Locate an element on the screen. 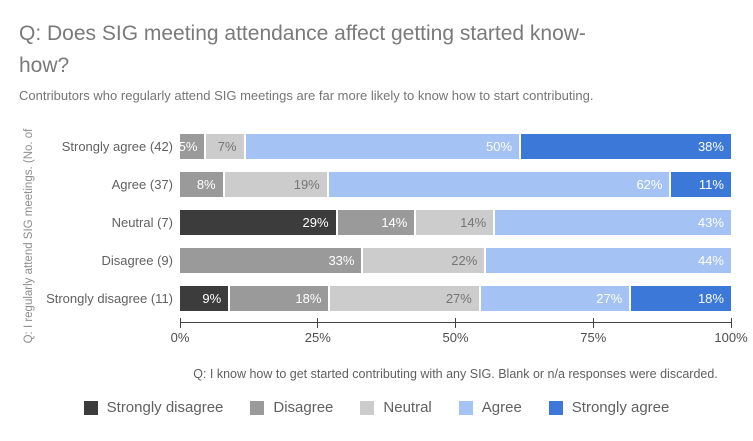 Image resolution: width=753 pixels, height=441 pixels. bar-row: Neutral (7) 29% 14% 14% 43% is located at coordinates (376, 222).